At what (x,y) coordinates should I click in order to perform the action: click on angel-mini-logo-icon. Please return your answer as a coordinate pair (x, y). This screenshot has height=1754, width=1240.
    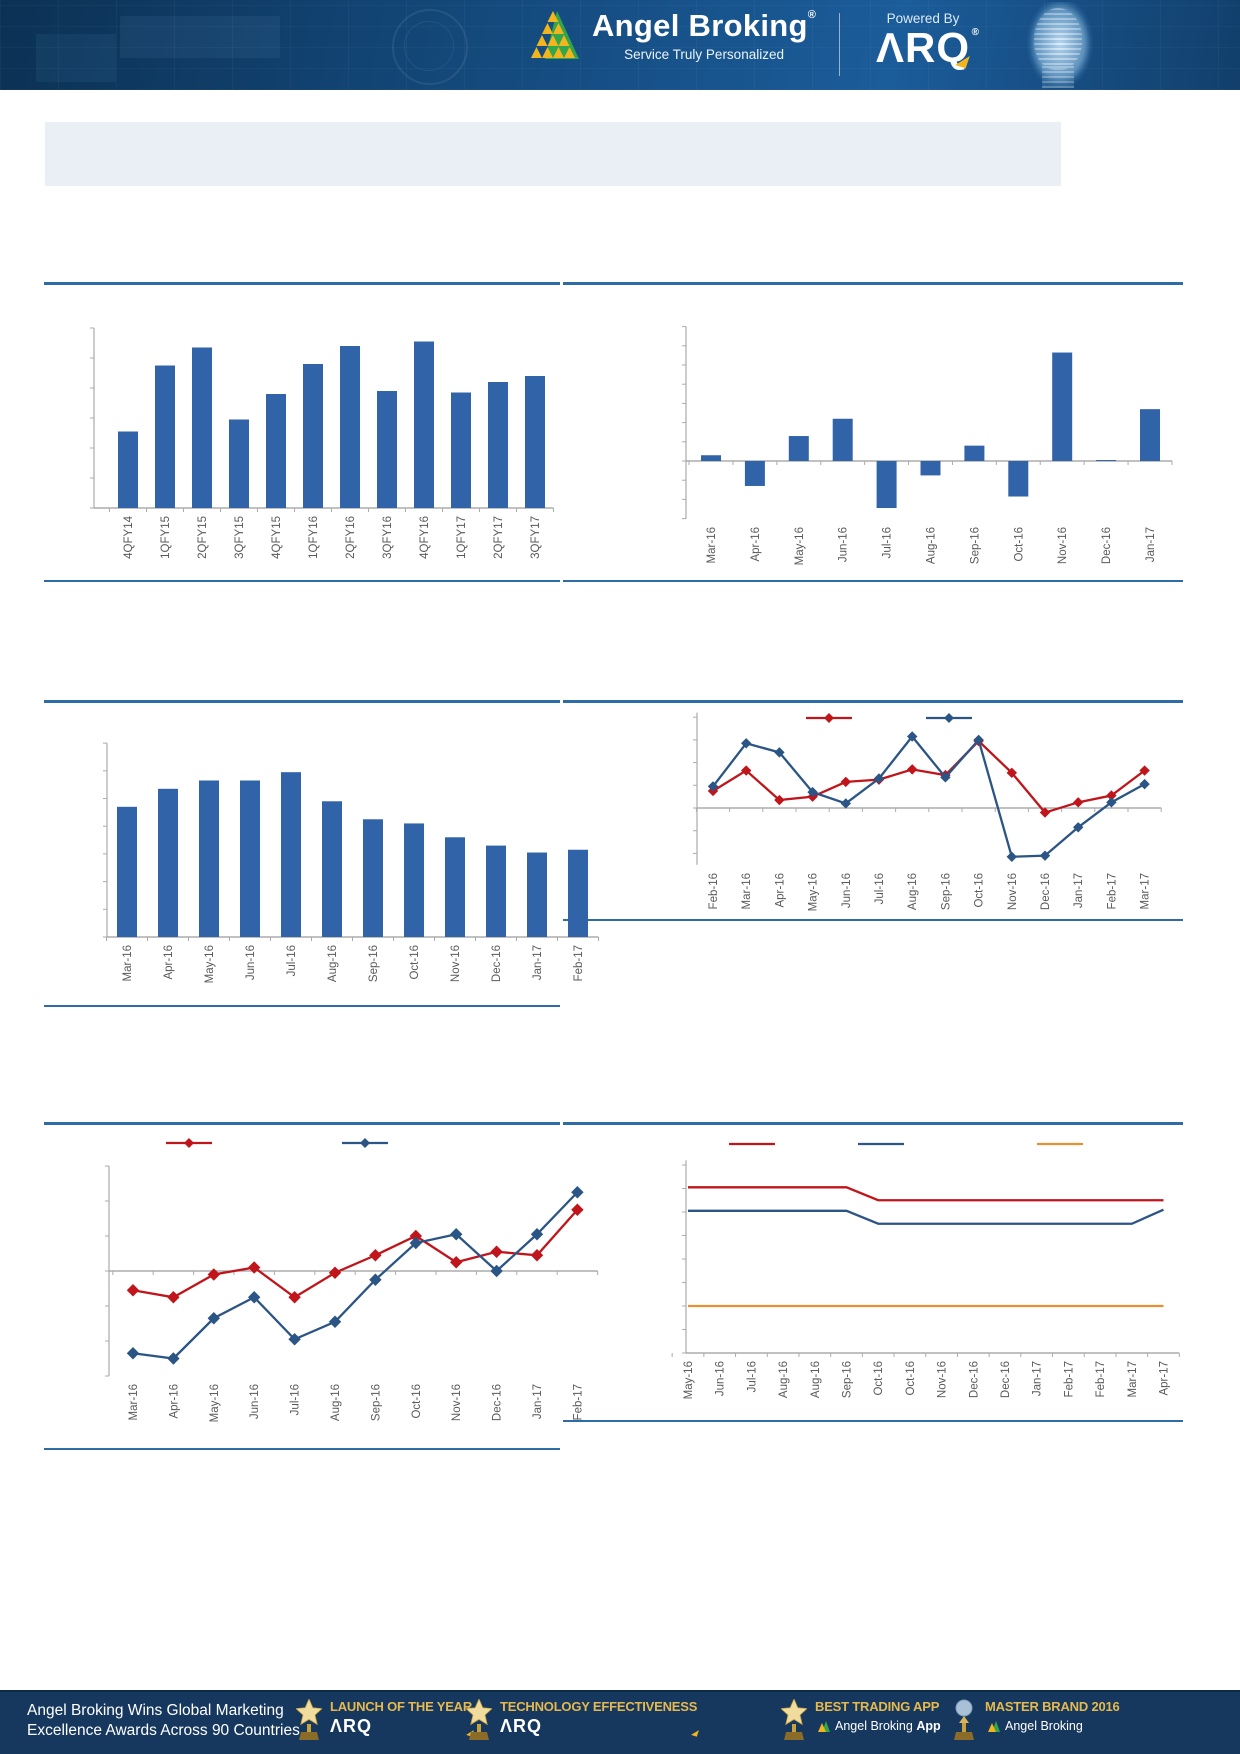
    Looking at the image, I should click on (994, 1726).